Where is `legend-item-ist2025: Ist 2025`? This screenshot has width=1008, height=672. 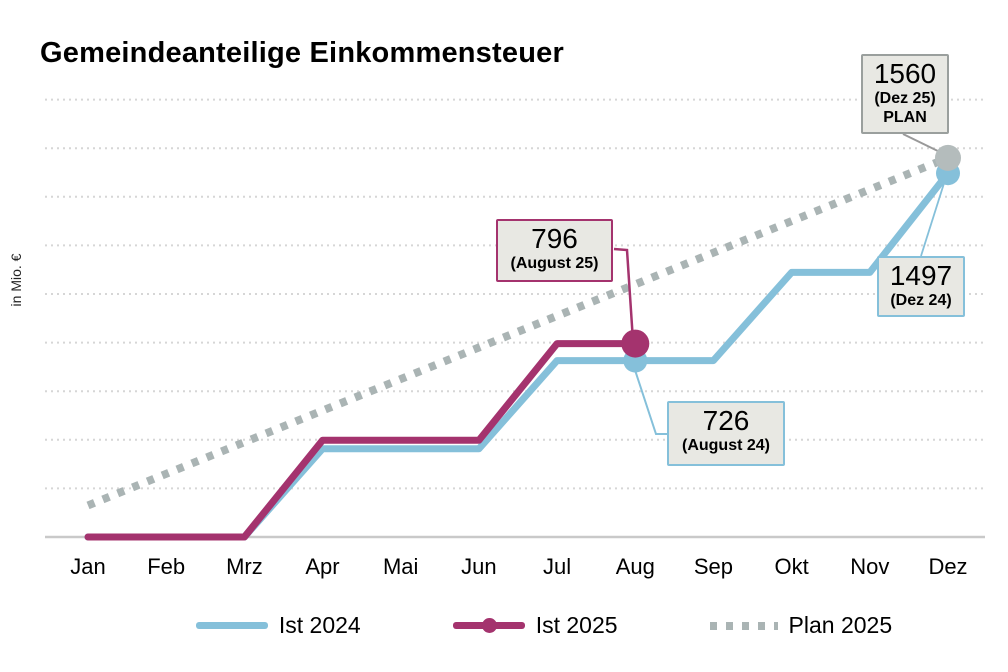 legend-item-ist2025: Ist 2025 is located at coordinates (535, 625).